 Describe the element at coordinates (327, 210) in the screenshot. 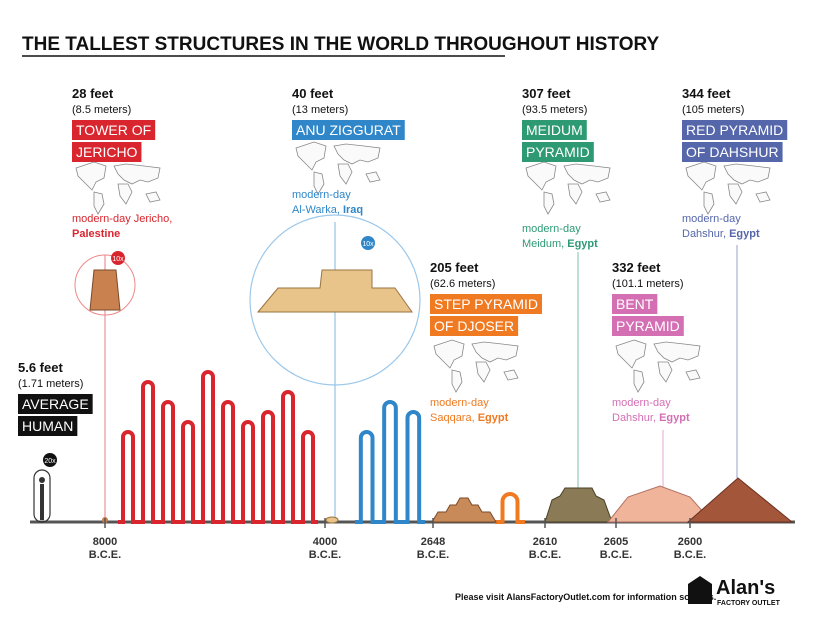

I see `location-line: Al-Warka, Iraq` at that location.